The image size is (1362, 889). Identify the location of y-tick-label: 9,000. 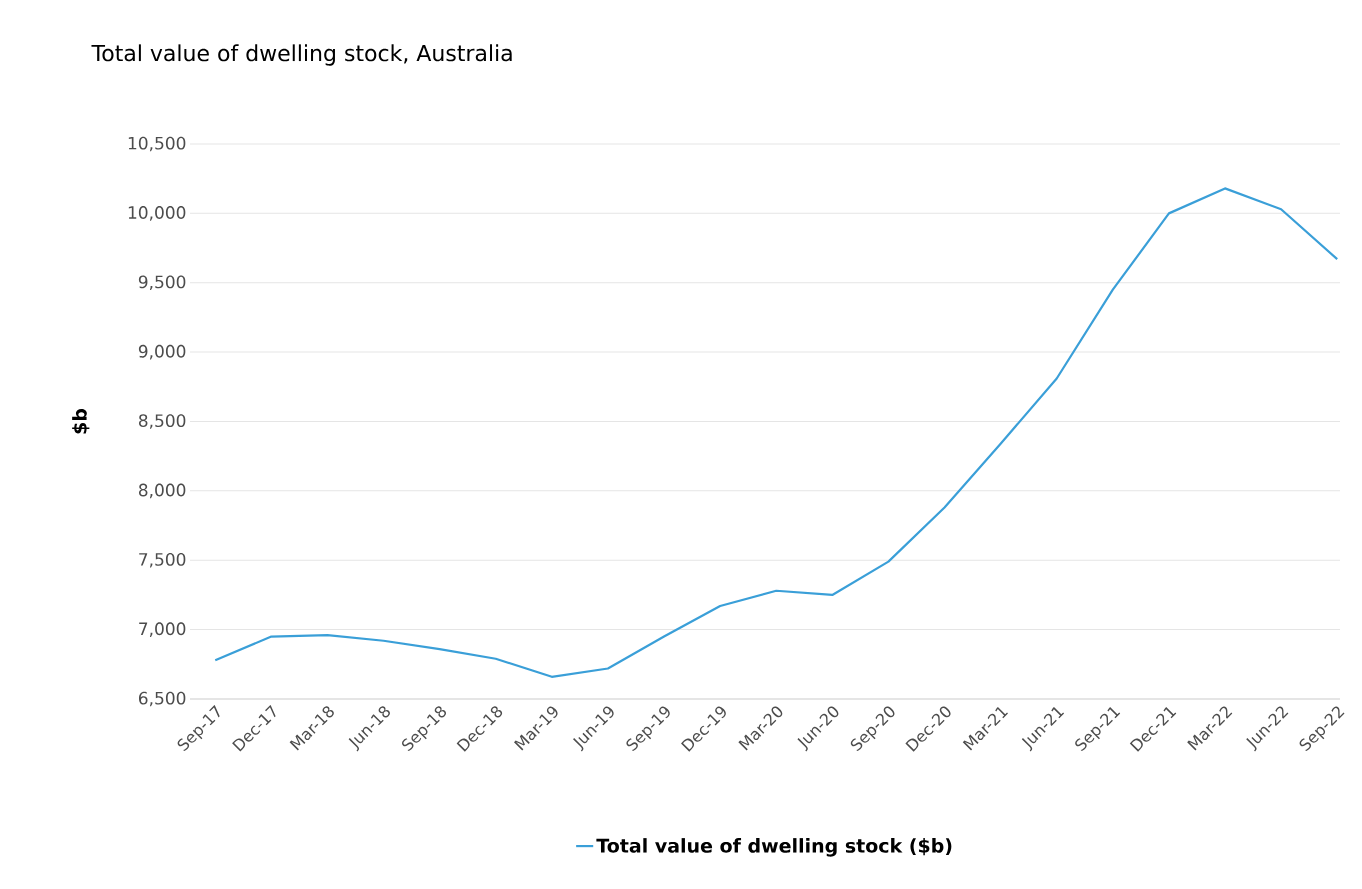
(162, 352).